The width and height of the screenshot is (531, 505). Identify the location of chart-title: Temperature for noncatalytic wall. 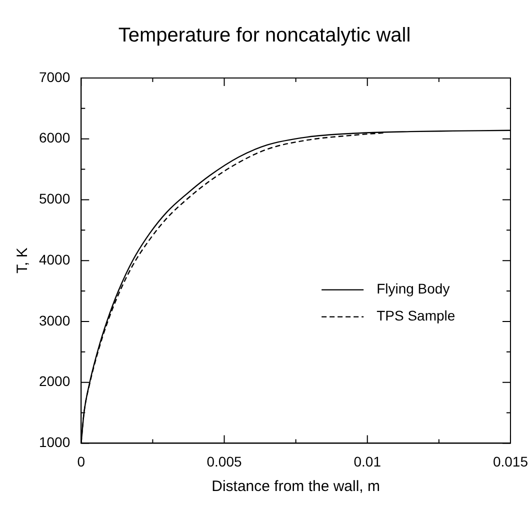
(264, 35).